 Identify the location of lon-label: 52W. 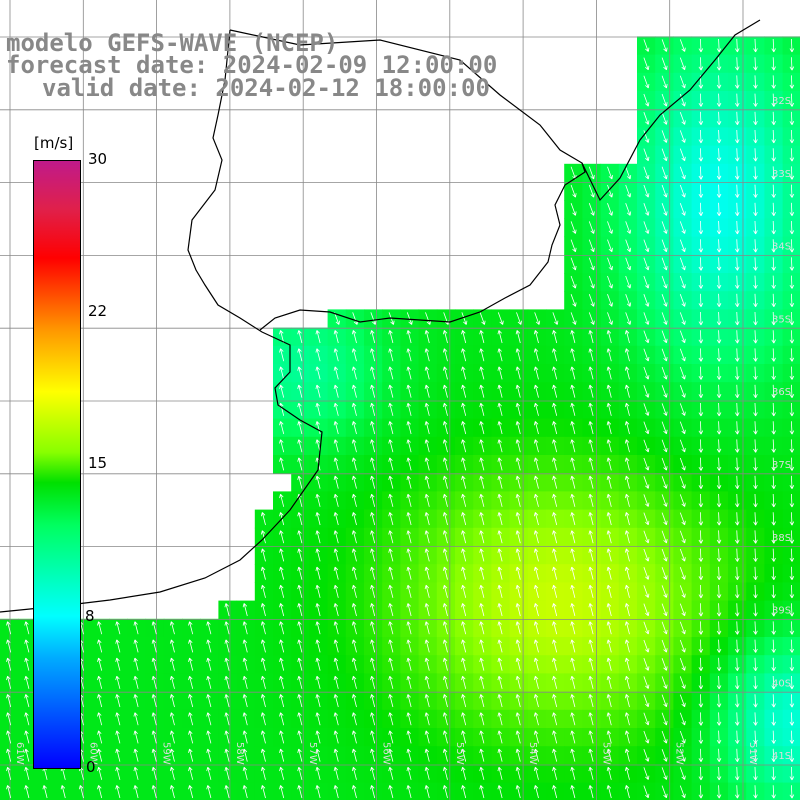
(679, 753).